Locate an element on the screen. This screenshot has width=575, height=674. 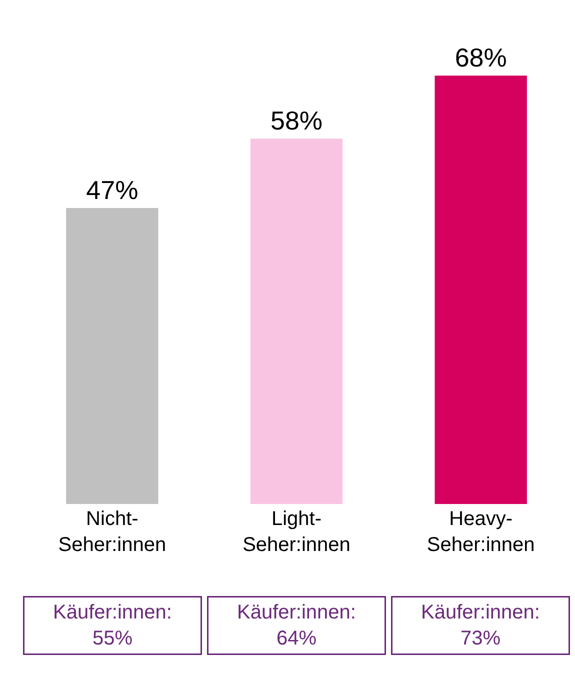
data-label: 68% is located at coordinates (480, 57).